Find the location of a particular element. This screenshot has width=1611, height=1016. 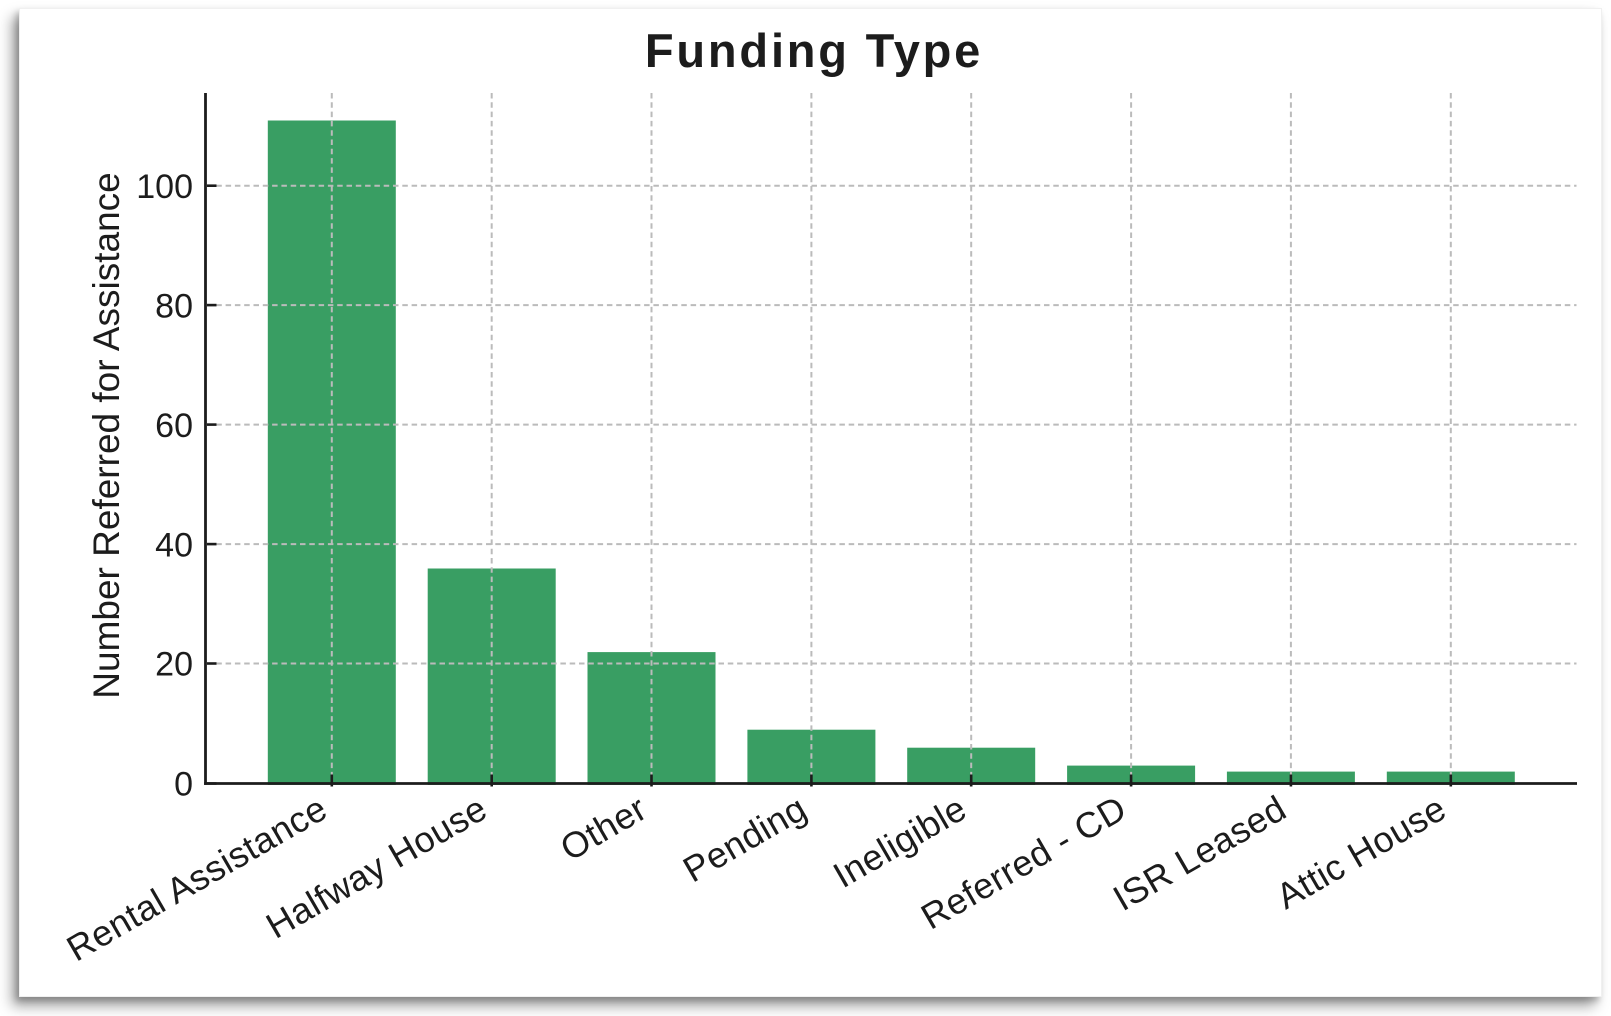

svg-text: 60 is located at coordinates (174, 426).